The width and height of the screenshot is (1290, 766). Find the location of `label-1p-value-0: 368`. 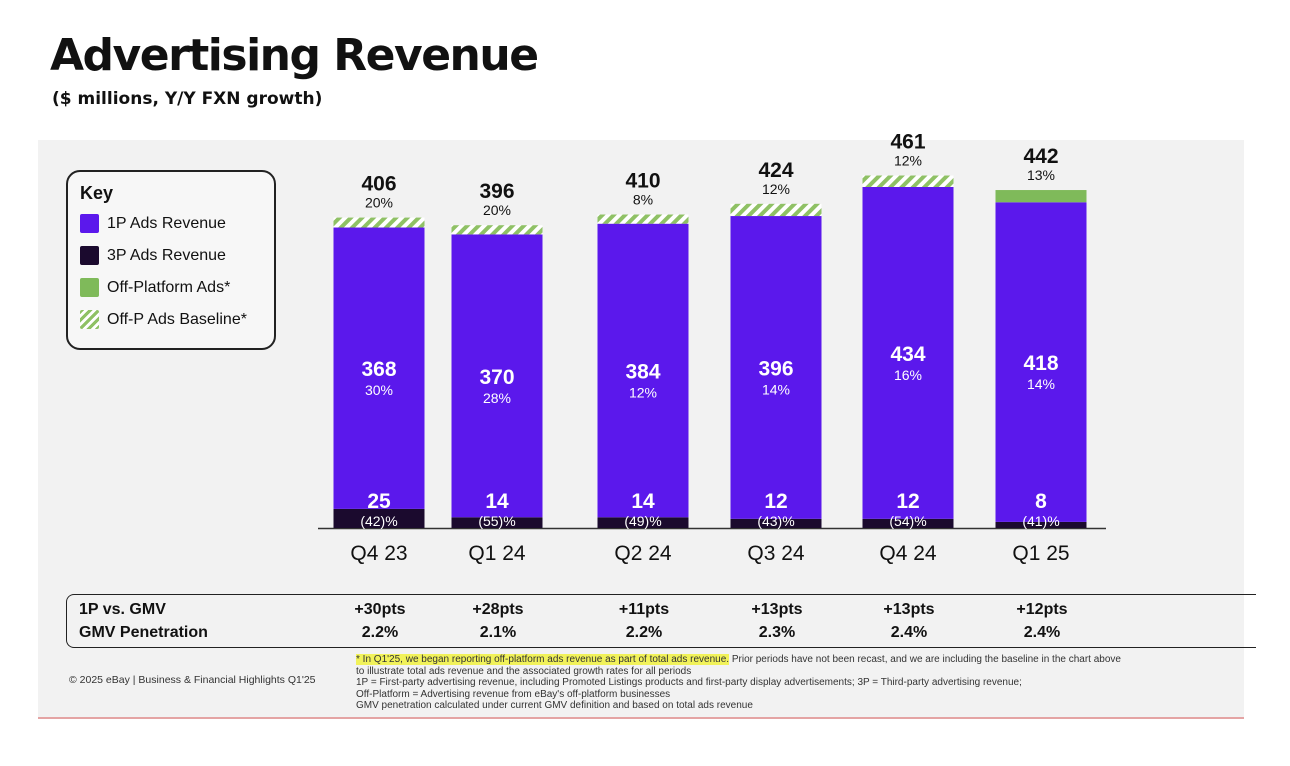

label-1p-value-0: 368 is located at coordinates (378, 369).